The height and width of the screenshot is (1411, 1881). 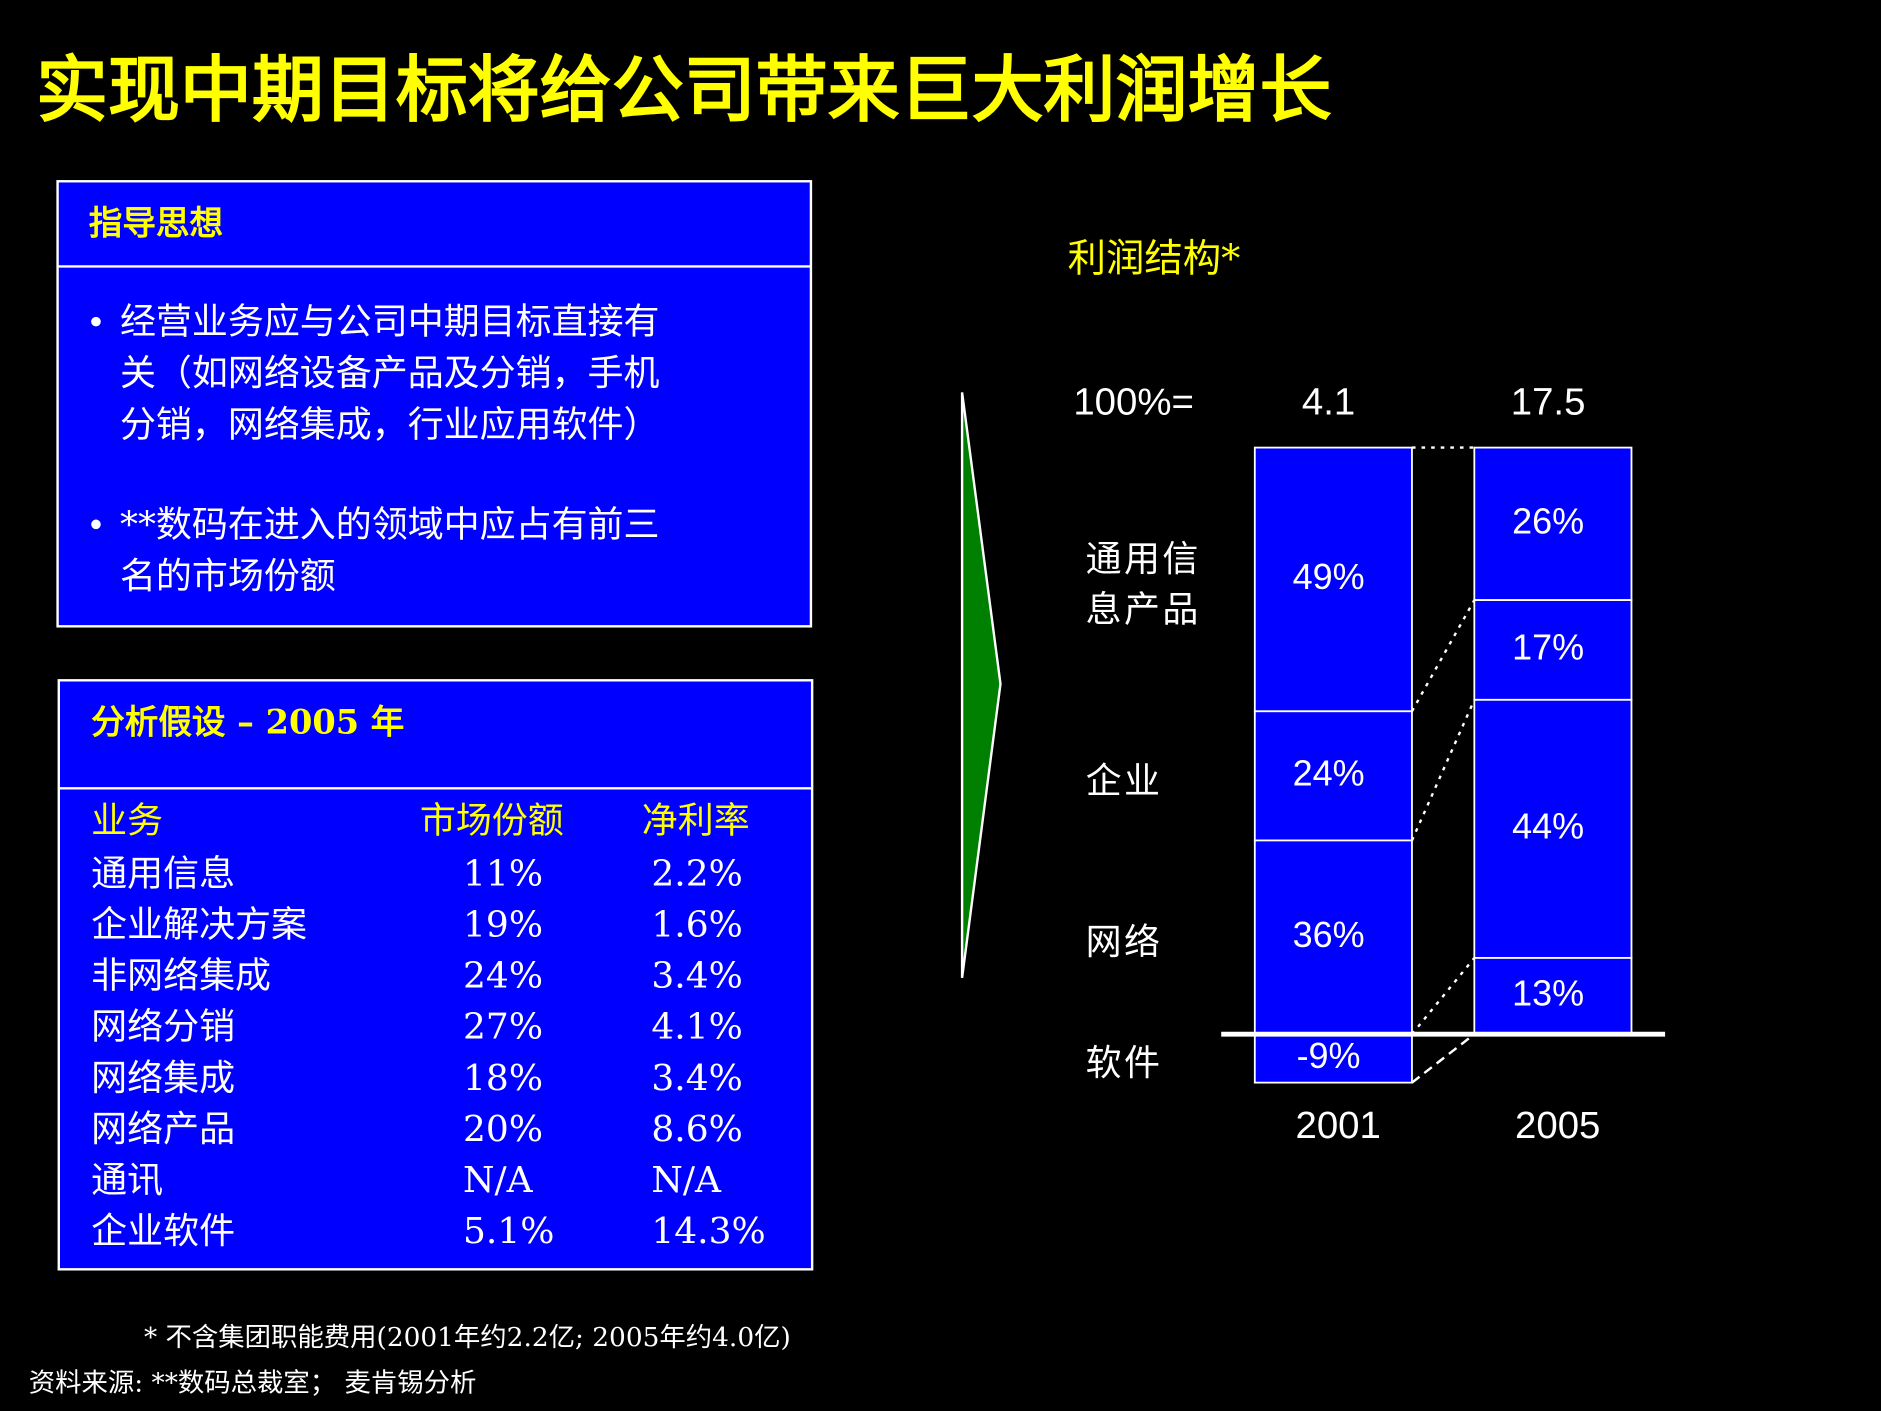 What do you see at coordinates (696, 873) in the screenshot?
I see `table-cell: 2.2%` at bounding box center [696, 873].